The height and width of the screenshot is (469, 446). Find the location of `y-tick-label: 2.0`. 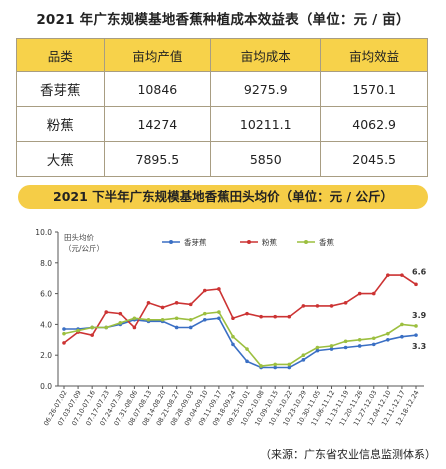

y-tick-label: 2.0 is located at coordinates (46, 355).